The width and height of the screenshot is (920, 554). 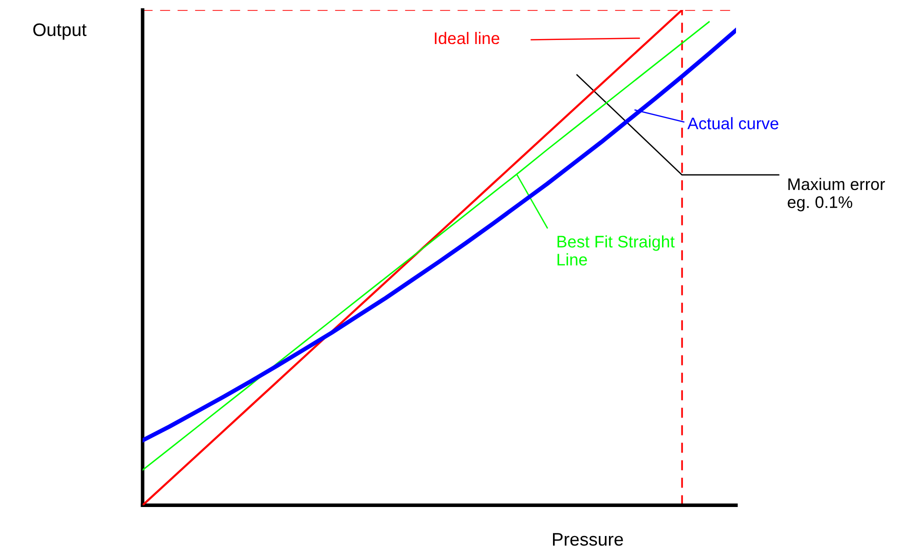 What do you see at coordinates (588, 539) in the screenshot?
I see `x-axis-title: Pressure` at bounding box center [588, 539].